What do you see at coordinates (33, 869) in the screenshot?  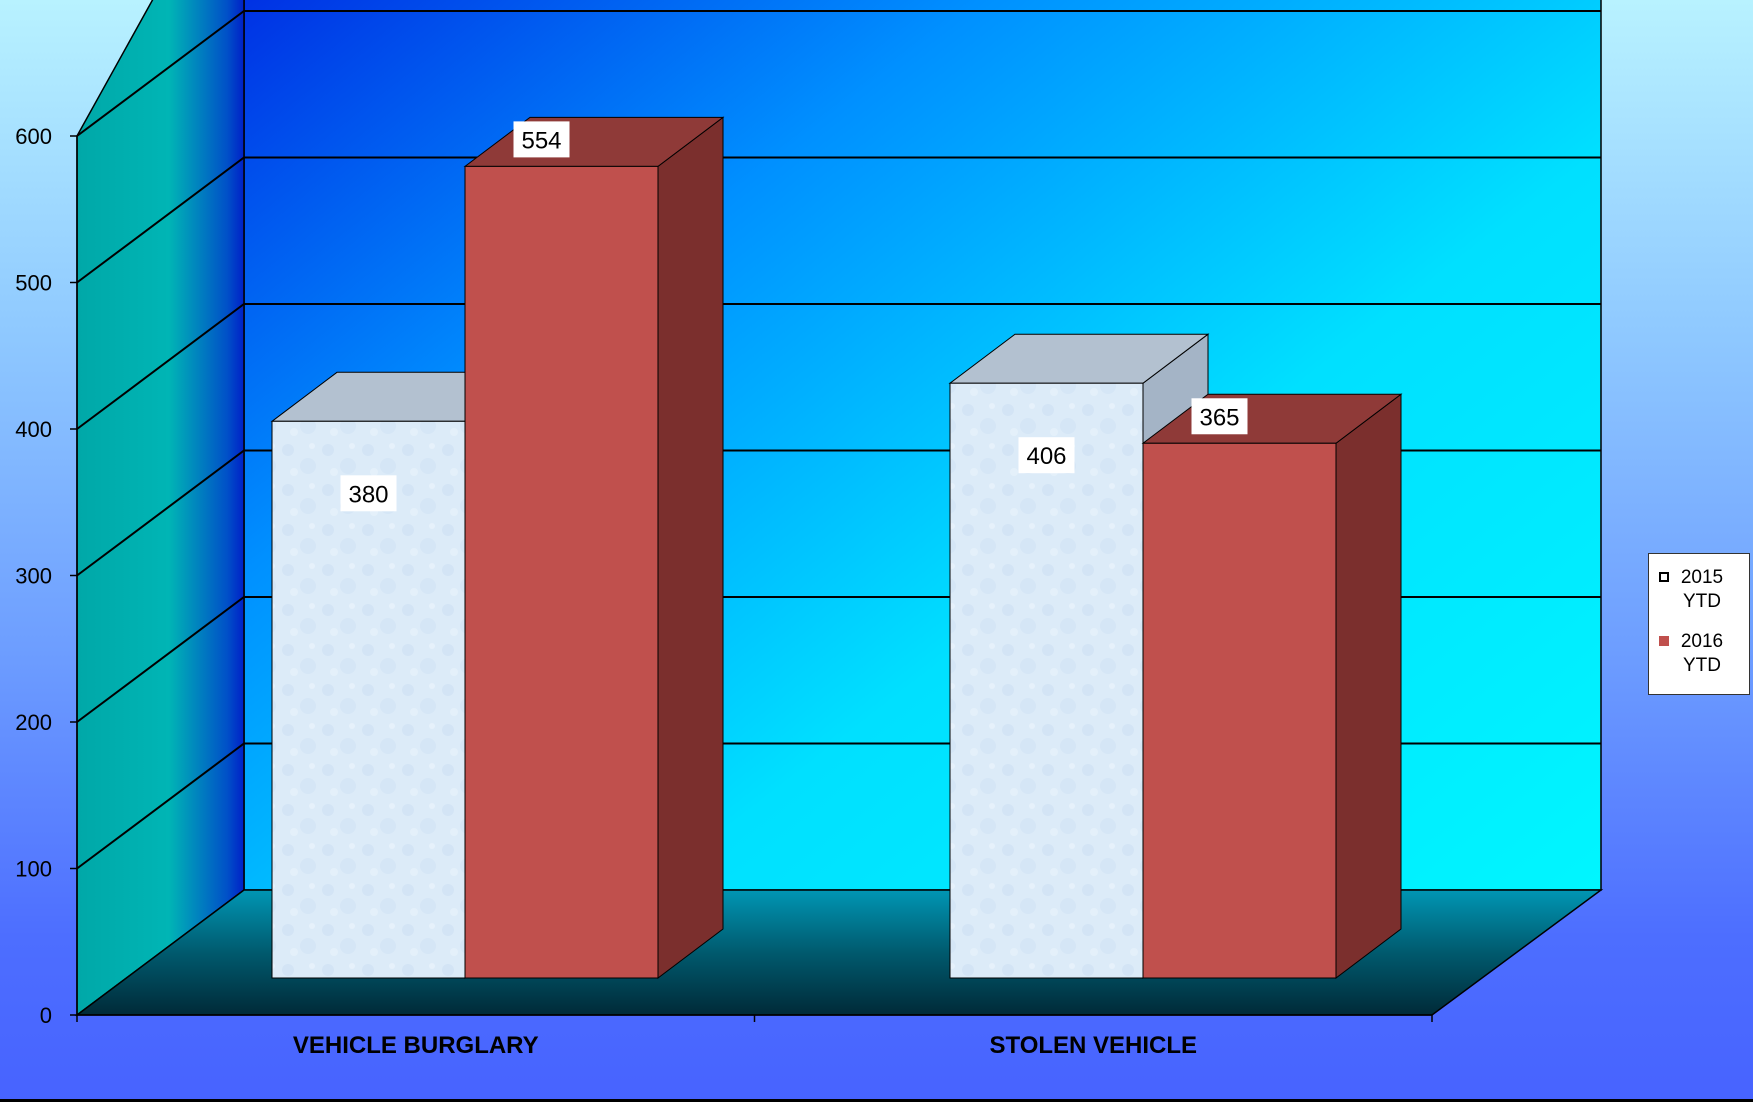 I see `y-tick-label: 100` at bounding box center [33, 869].